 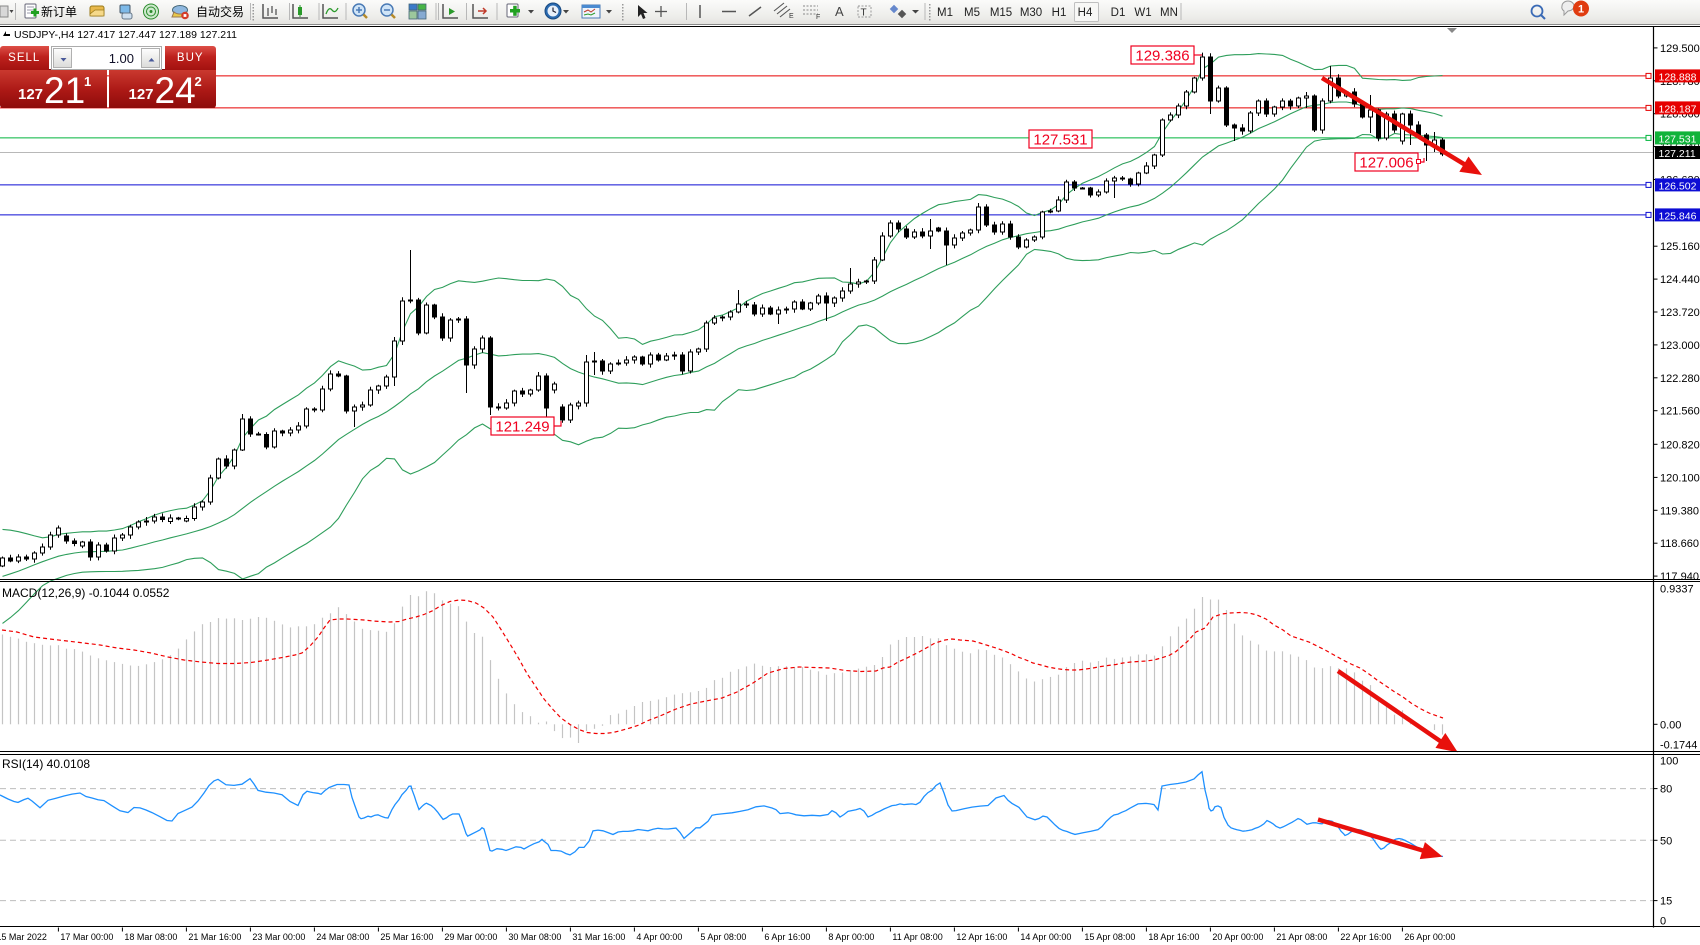 I want to click on svg-text: MN, so click(x=1169, y=13).